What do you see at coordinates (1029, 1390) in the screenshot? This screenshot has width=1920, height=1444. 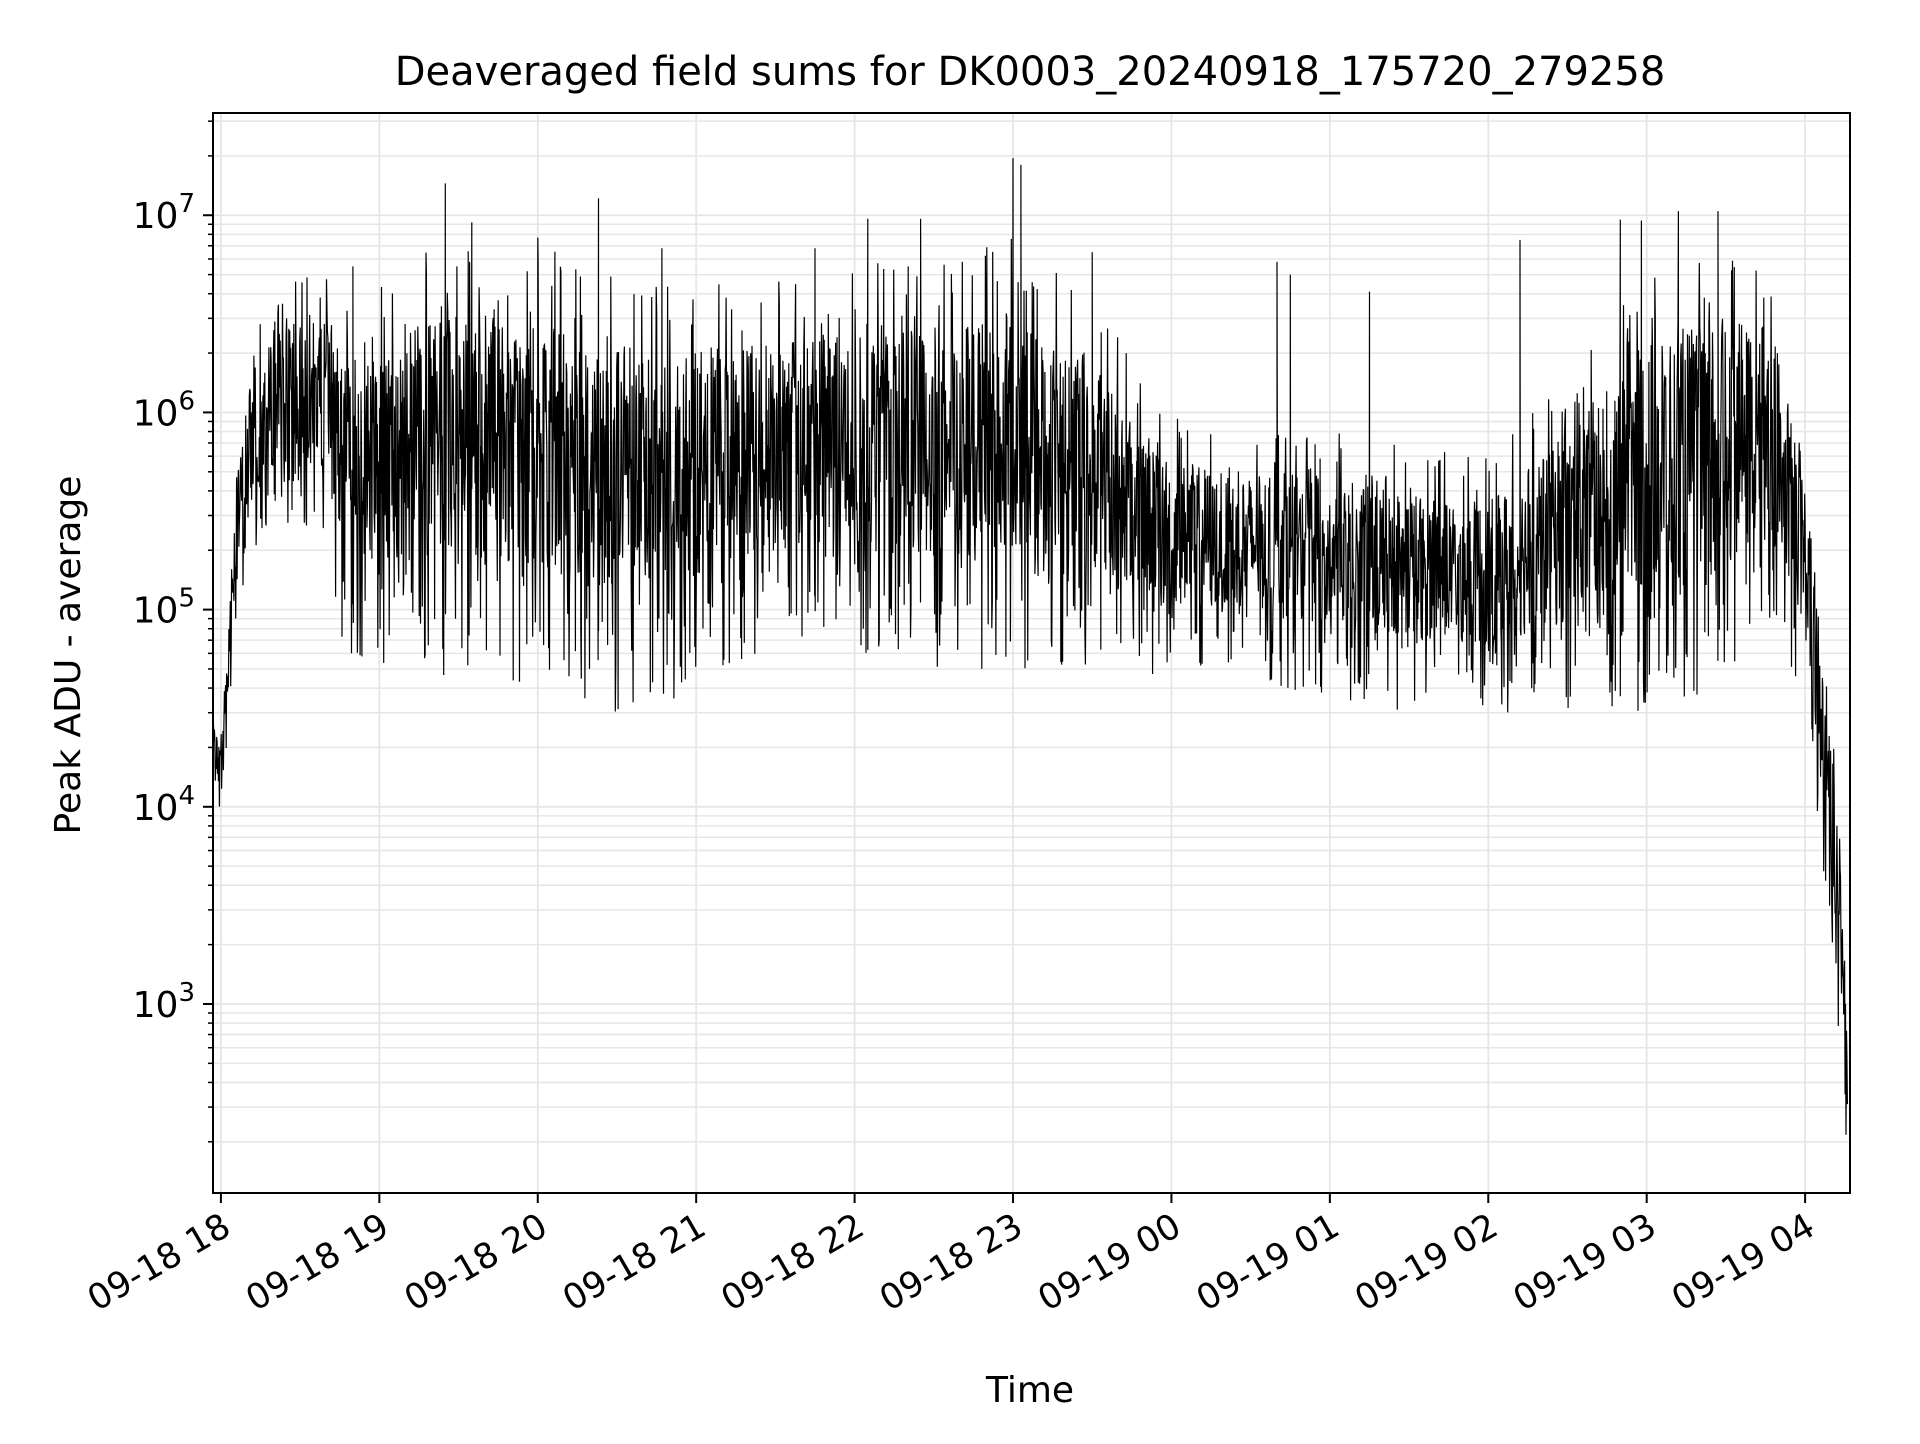 I see `x-axis-label: Time` at bounding box center [1029, 1390].